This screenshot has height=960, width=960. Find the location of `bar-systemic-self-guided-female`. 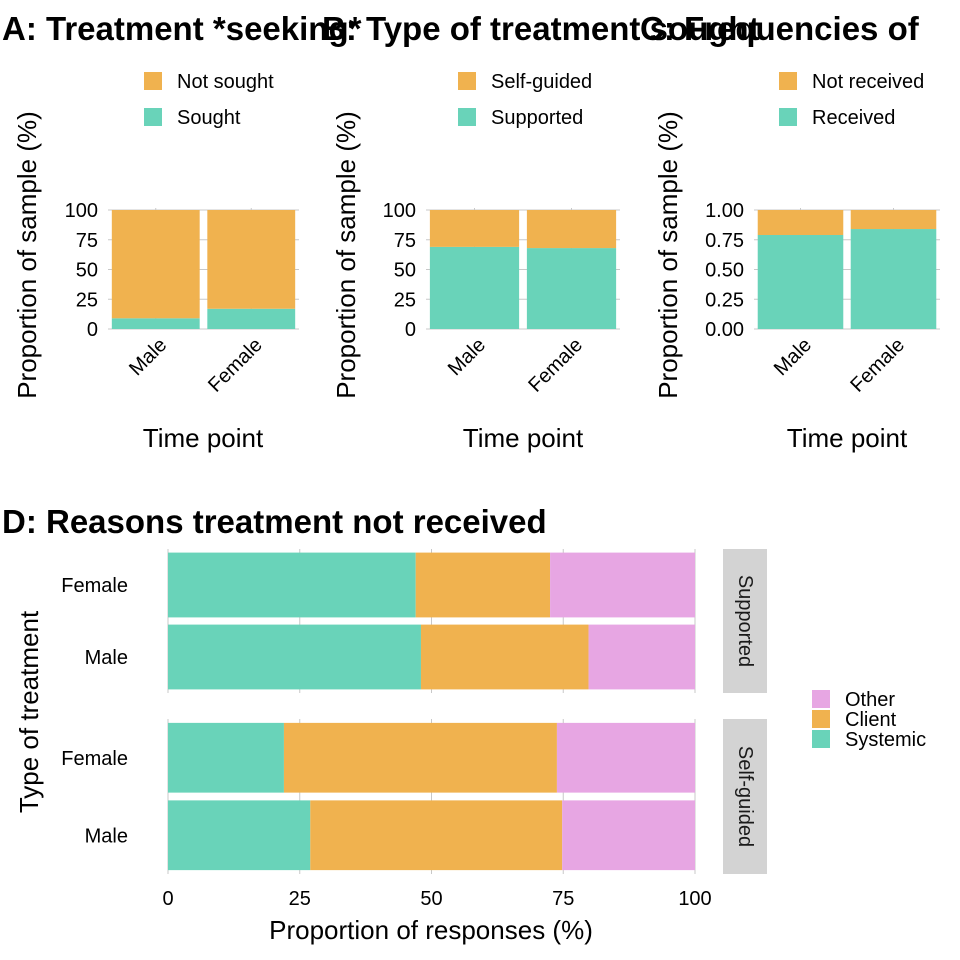

bar-systemic-self-guided-female is located at coordinates (226, 757).